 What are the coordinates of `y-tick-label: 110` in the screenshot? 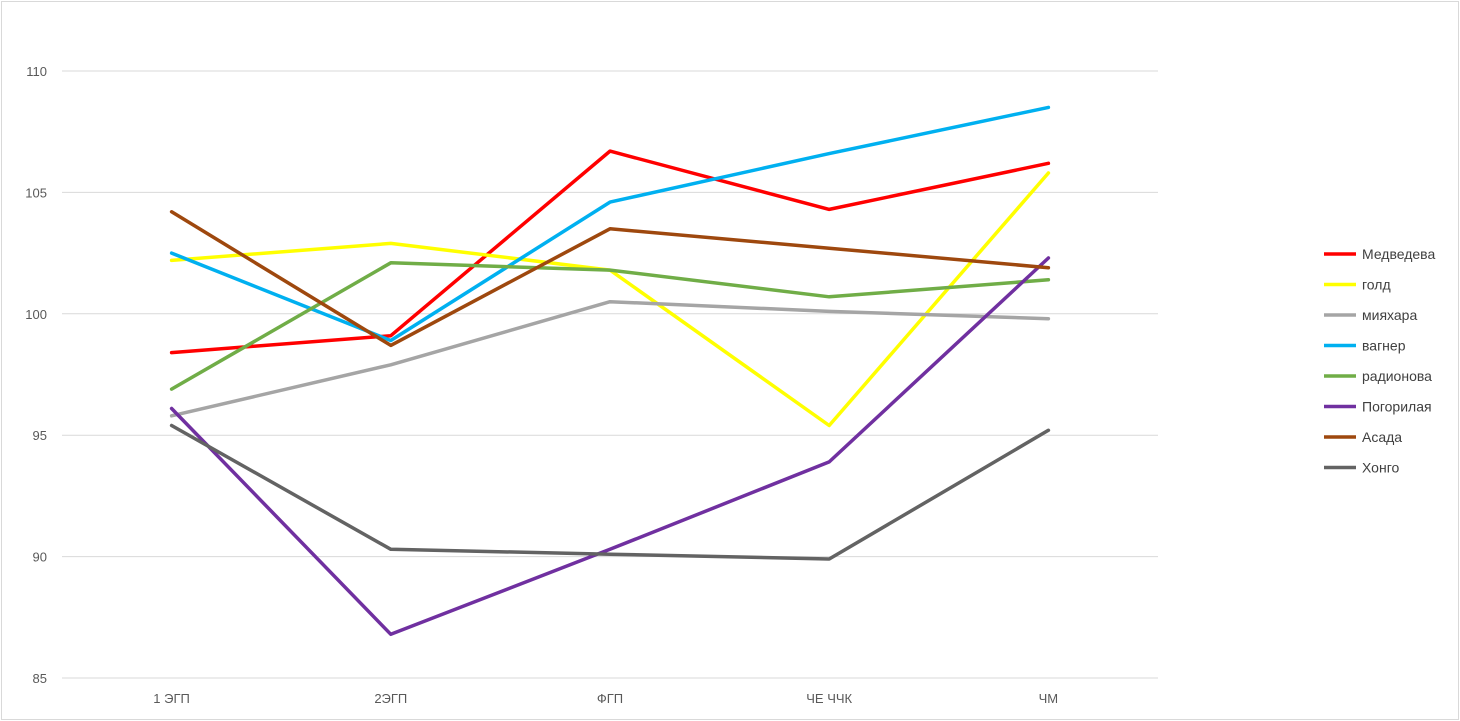 It's located at (36, 71).